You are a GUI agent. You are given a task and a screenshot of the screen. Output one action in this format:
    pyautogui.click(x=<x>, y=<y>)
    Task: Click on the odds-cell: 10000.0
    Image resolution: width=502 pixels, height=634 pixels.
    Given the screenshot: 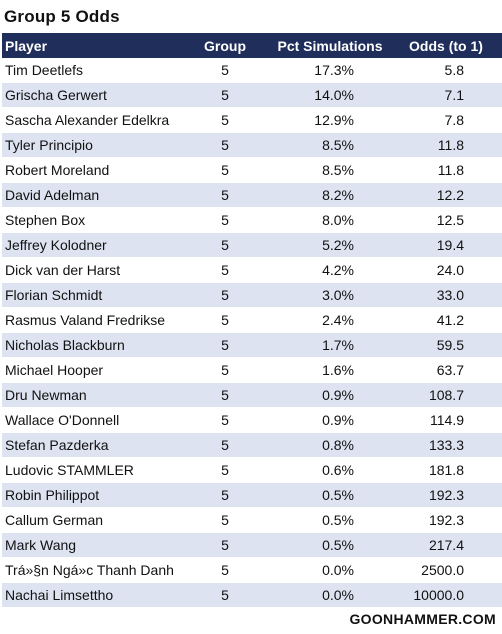 What is the action you would take?
    pyautogui.click(x=446, y=595)
    